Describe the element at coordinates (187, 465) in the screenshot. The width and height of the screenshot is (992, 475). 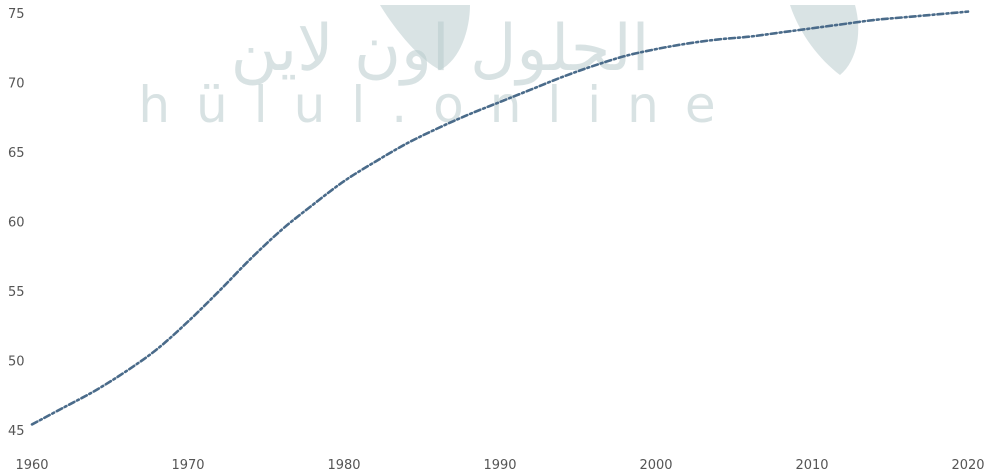
I see `x-tick-label: 1970` at that location.